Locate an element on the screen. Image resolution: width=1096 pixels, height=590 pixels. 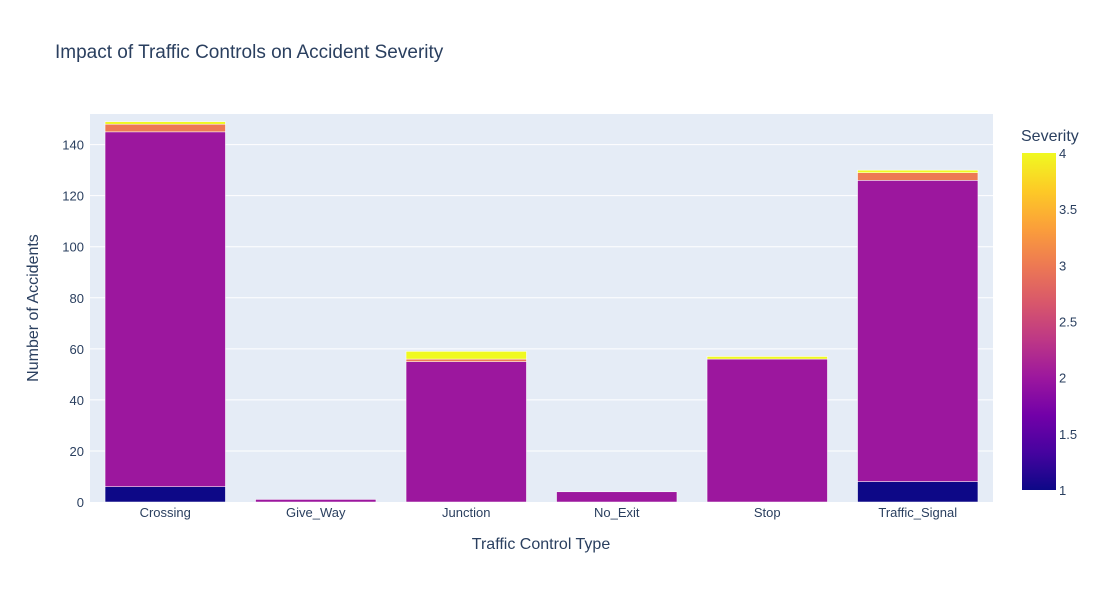
colorbar-tick-label: 4 is located at coordinates (1062, 153).